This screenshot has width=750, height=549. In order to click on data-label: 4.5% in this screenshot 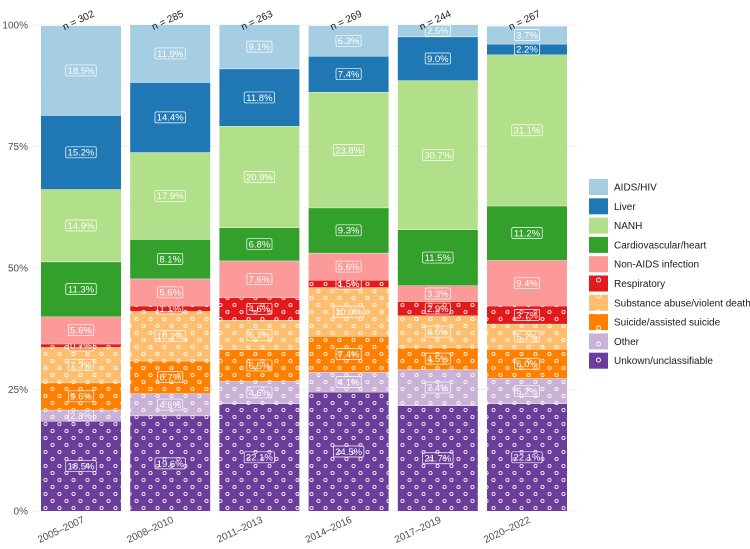, I will do `click(438, 359)`.